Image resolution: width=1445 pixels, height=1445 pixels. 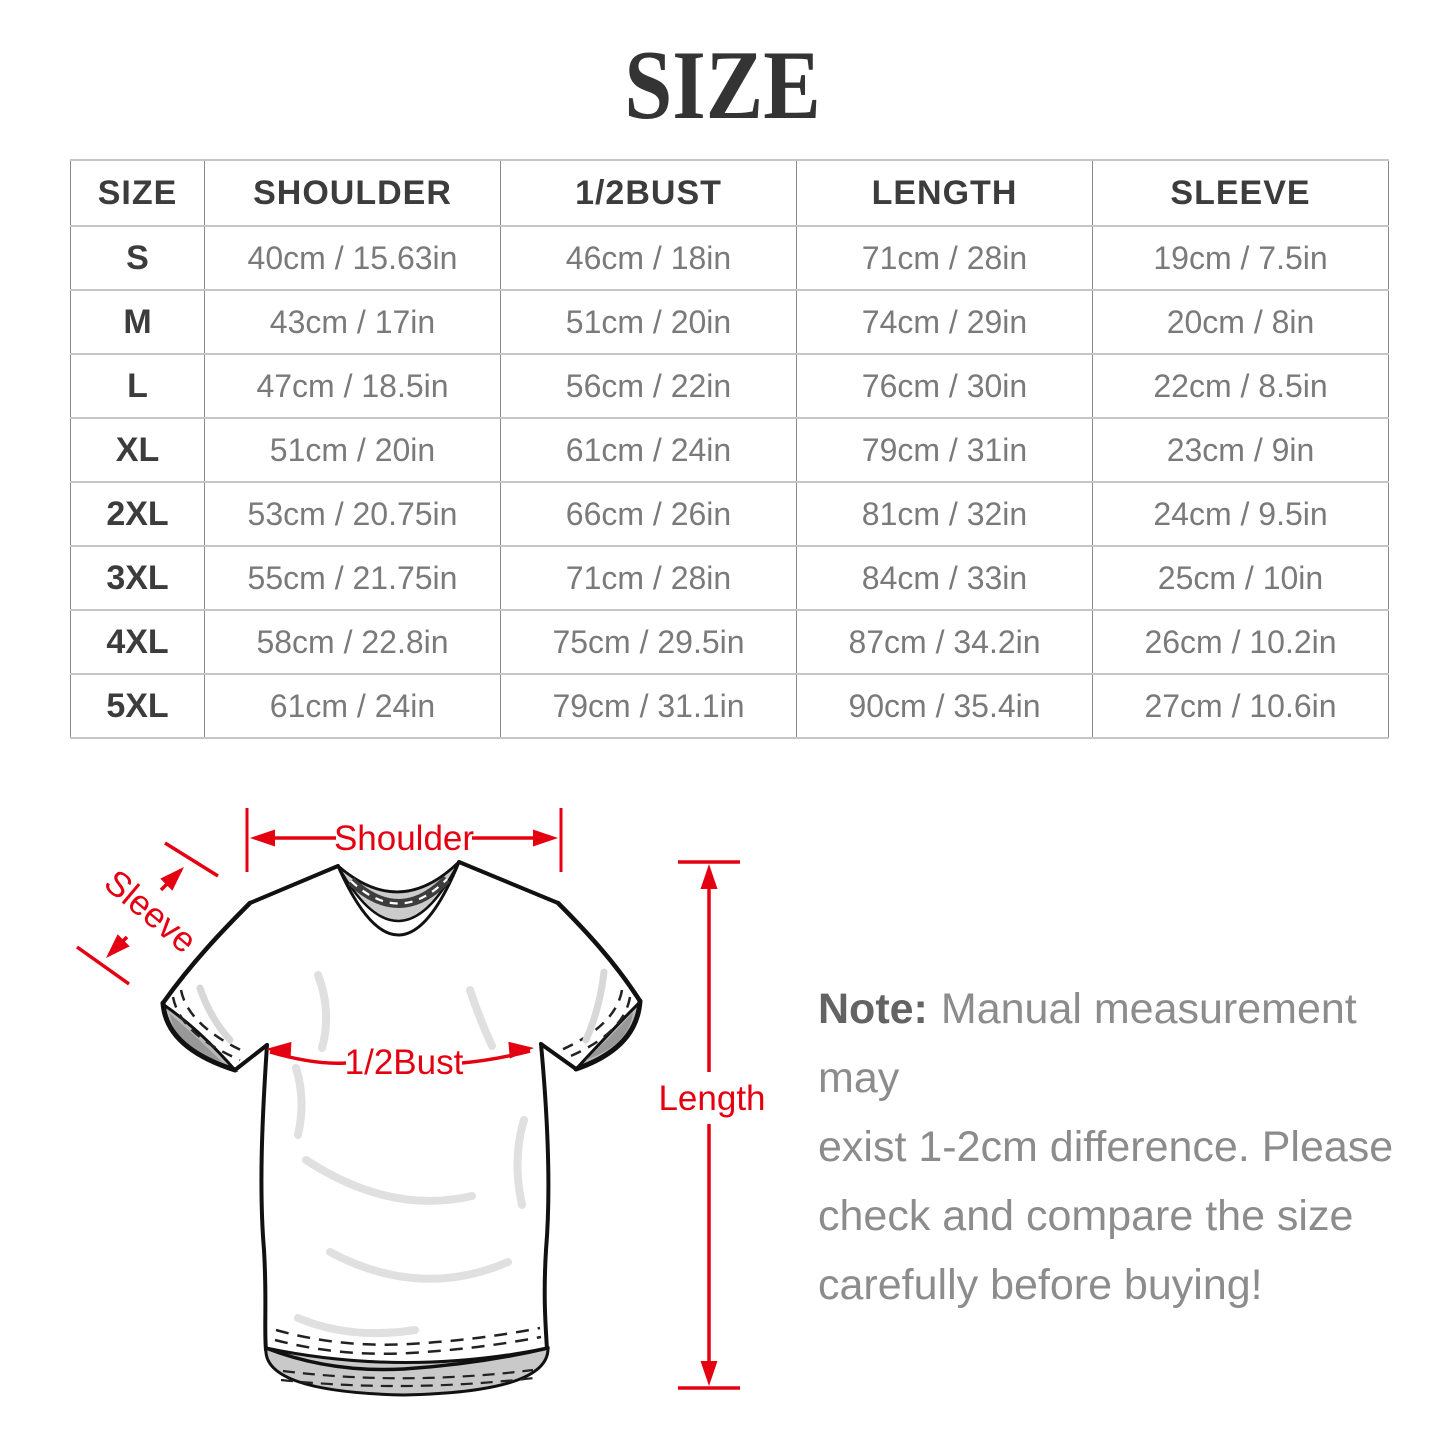 I want to click on collar-back-inner, so click(x=398, y=892).